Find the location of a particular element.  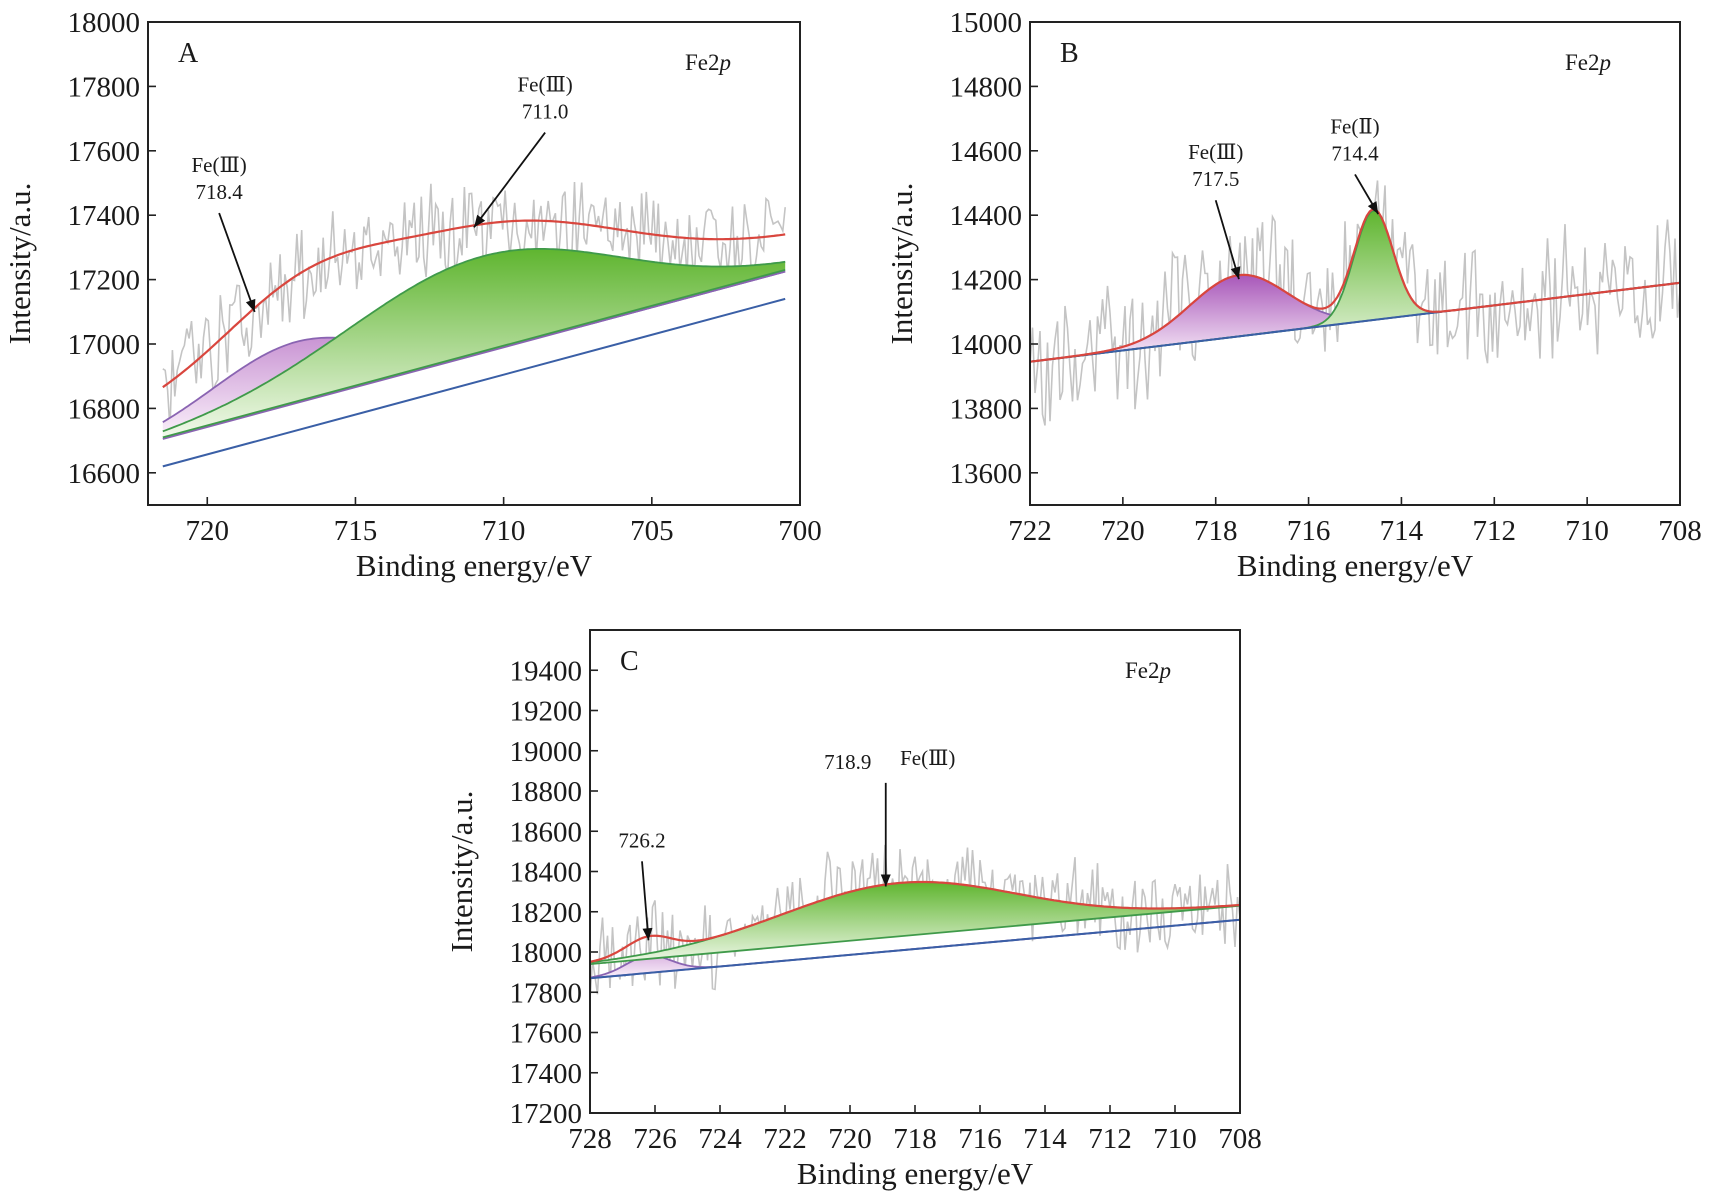

peak-outline-green is located at coordinates (474, 340).